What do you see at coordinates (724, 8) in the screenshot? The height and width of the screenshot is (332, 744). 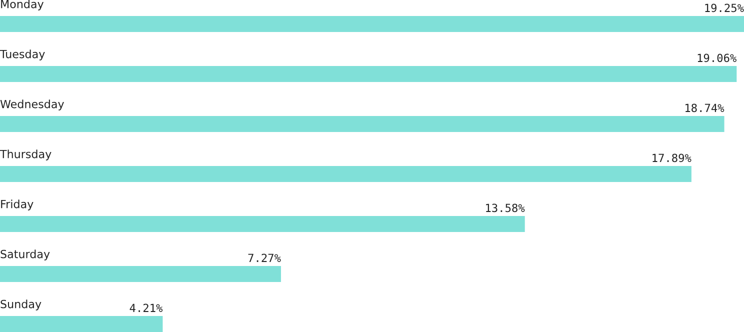 I see `data-label: 19.25%` at bounding box center [724, 8].